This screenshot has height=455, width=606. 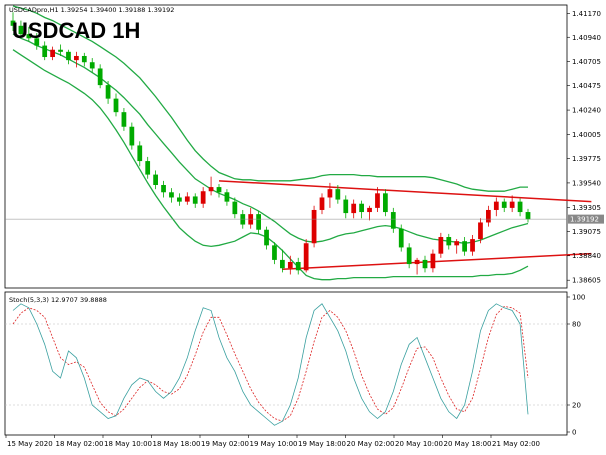 What do you see at coordinates (371, 444) in the screenshot?
I see `x-tick-label: 20 May 02:00` at bounding box center [371, 444].